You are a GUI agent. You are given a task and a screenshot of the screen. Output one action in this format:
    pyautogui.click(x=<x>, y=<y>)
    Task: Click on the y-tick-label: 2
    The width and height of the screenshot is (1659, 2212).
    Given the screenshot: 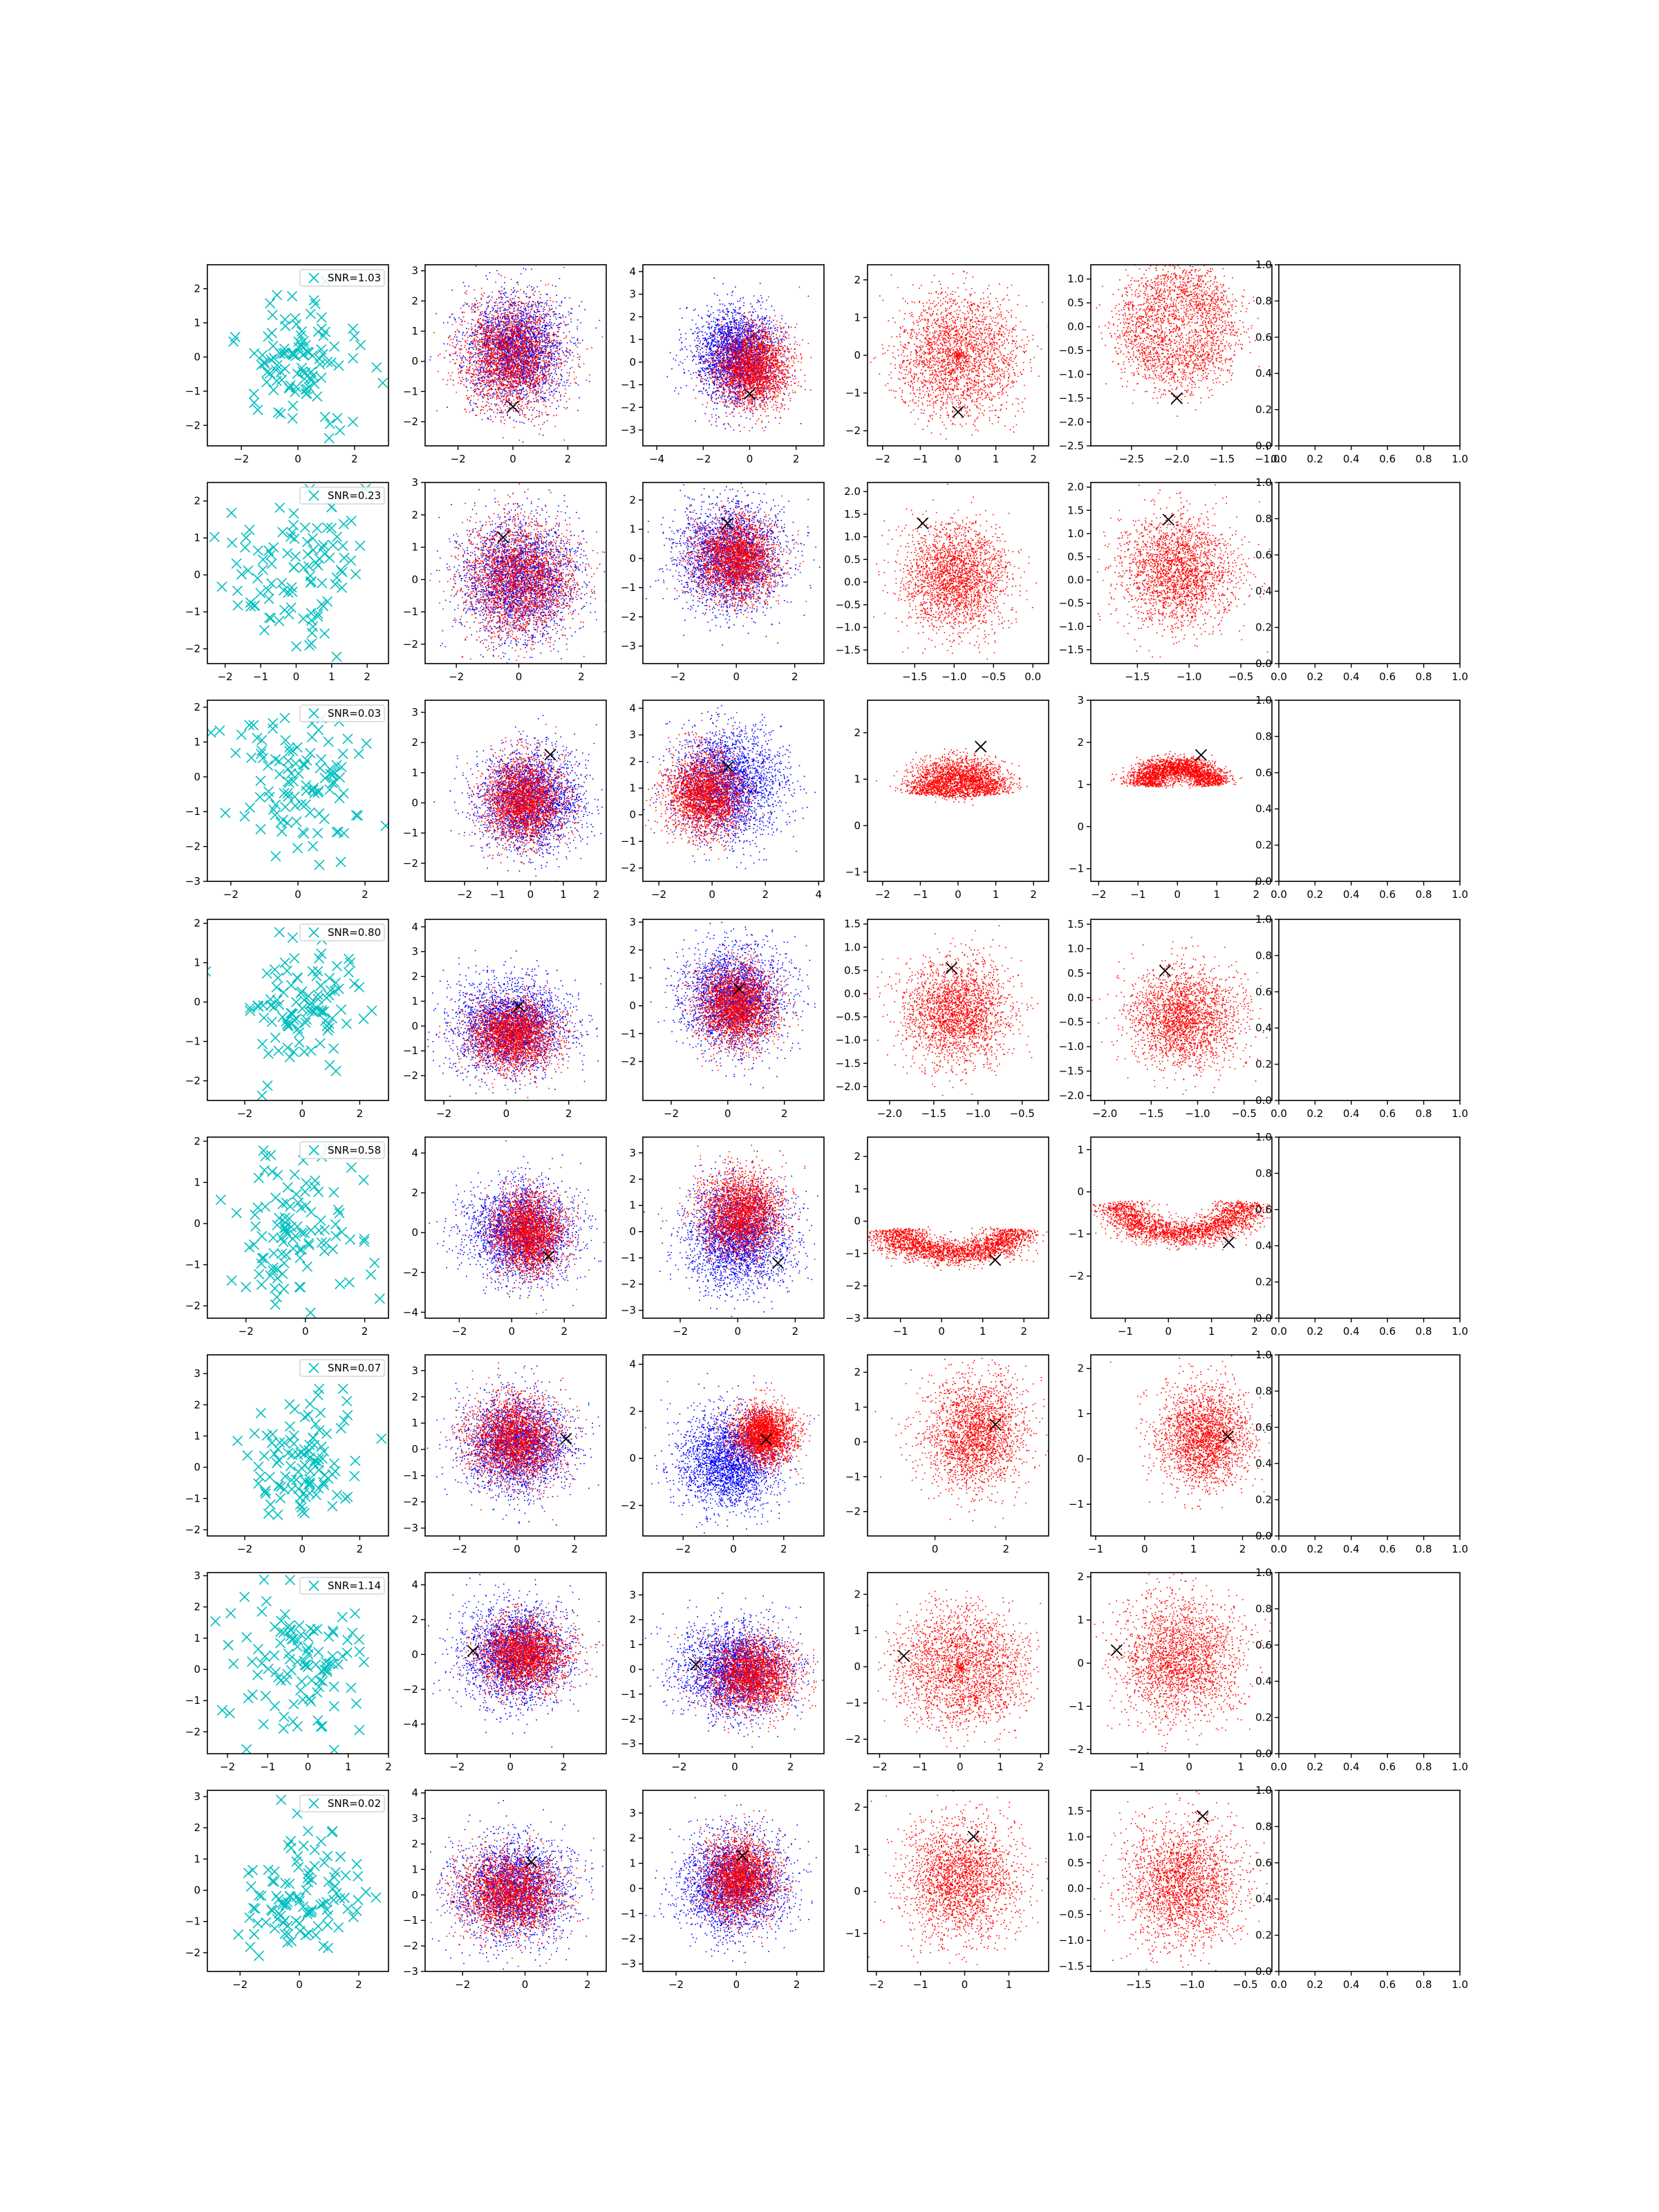 What is the action you would take?
    pyautogui.click(x=414, y=1397)
    